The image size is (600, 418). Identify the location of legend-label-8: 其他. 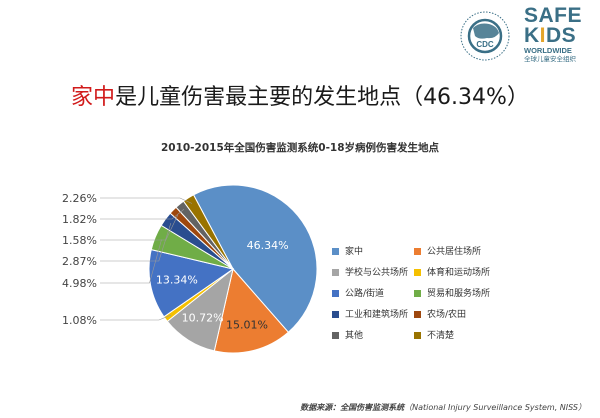
(354, 336).